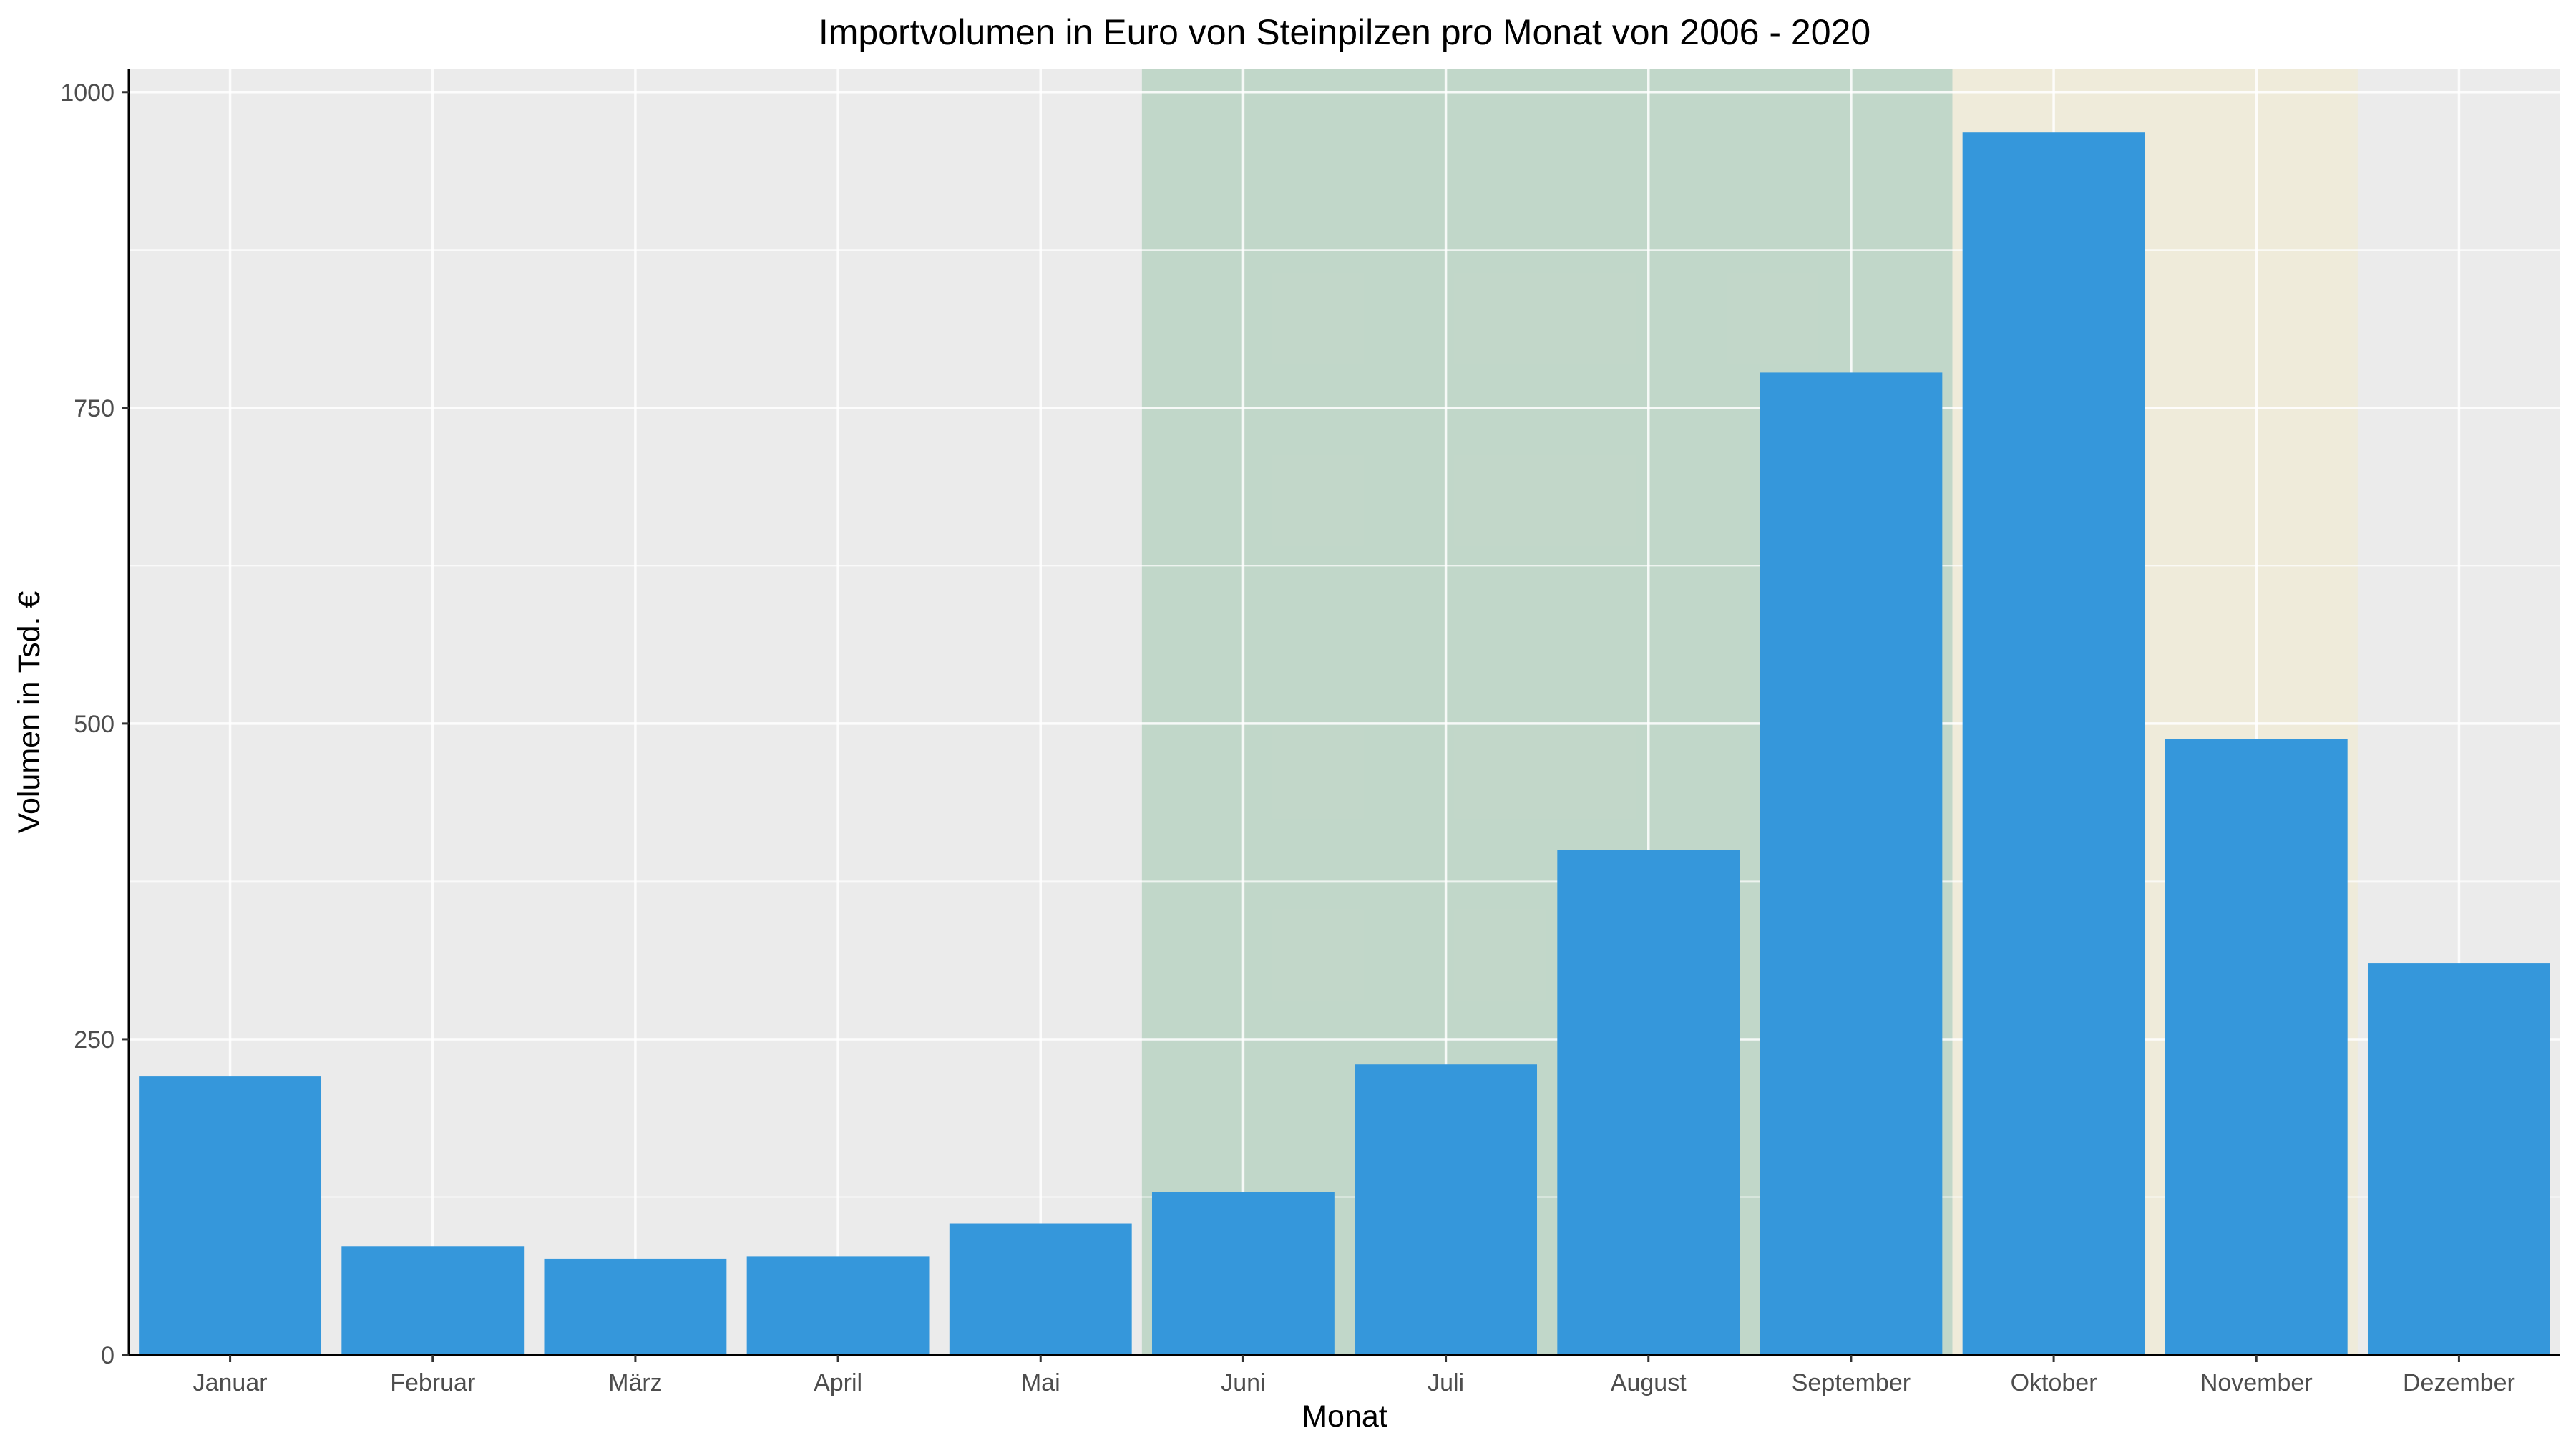 The height and width of the screenshot is (1453, 2576). What do you see at coordinates (838, 1305) in the screenshot?
I see `bar-april` at bounding box center [838, 1305].